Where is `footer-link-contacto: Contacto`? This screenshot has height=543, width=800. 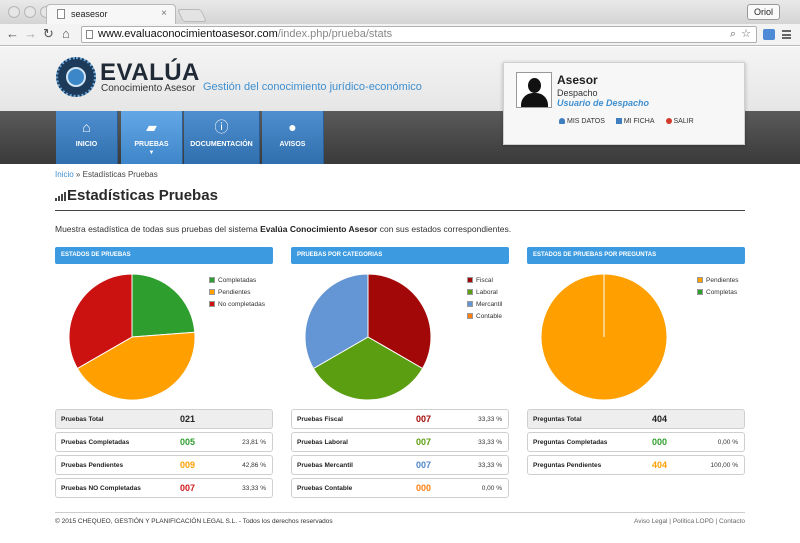 footer-link-contacto: Contacto is located at coordinates (731, 521).